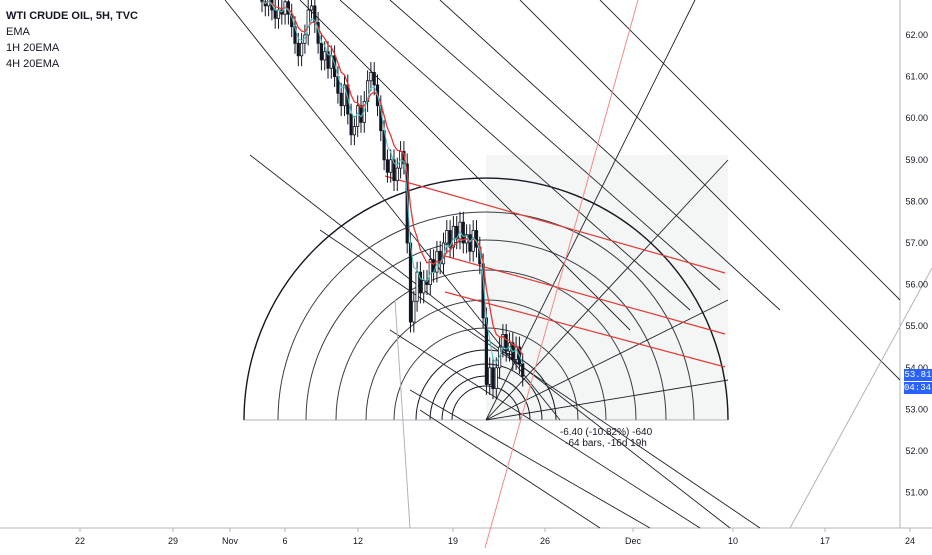 Image resolution: width=932 pixels, height=555 pixels. What do you see at coordinates (80, 541) in the screenshot?
I see `time-tick-label: 22` at bounding box center [80, 541].